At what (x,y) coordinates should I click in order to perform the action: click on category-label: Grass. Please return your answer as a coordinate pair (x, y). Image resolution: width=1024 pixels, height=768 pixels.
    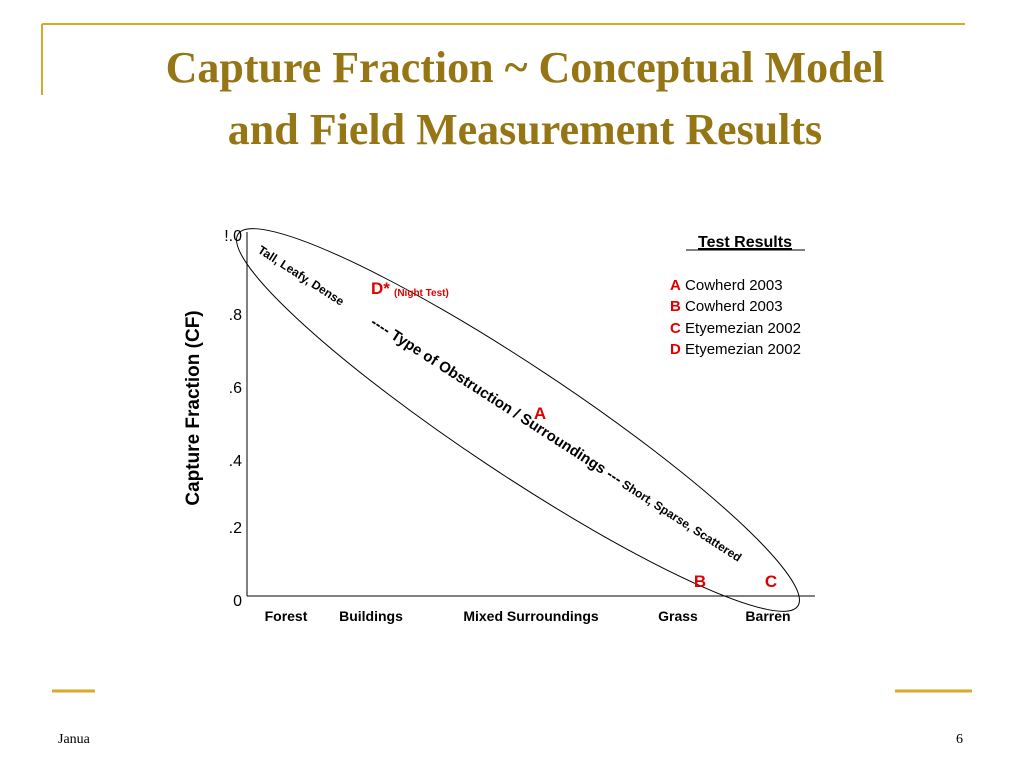
    Looking at the image, I should click on (678, 616).